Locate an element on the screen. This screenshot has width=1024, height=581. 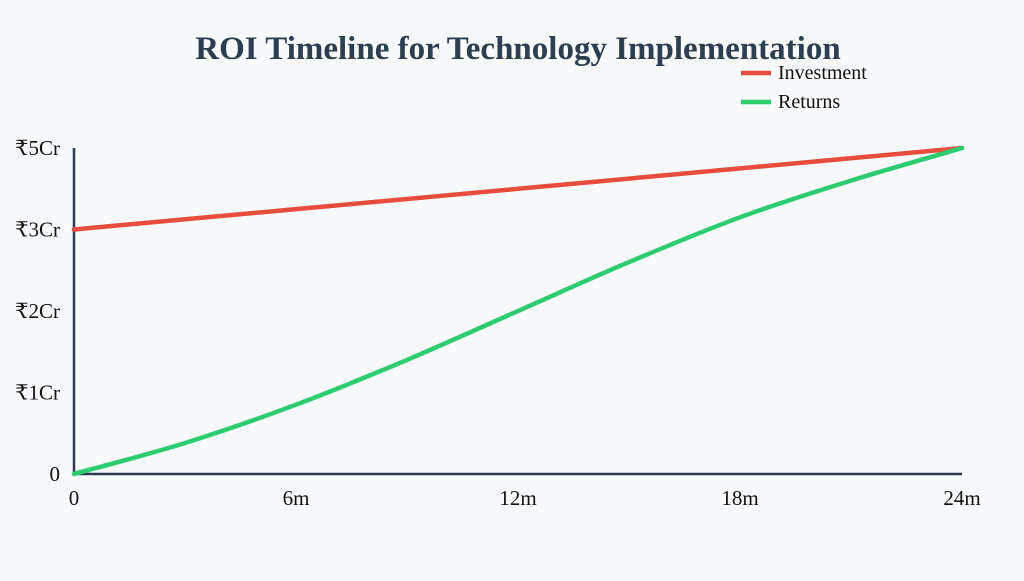
x-tick-labels: 0 6m 12m 18m 24m is located at coordinates (525, 498).